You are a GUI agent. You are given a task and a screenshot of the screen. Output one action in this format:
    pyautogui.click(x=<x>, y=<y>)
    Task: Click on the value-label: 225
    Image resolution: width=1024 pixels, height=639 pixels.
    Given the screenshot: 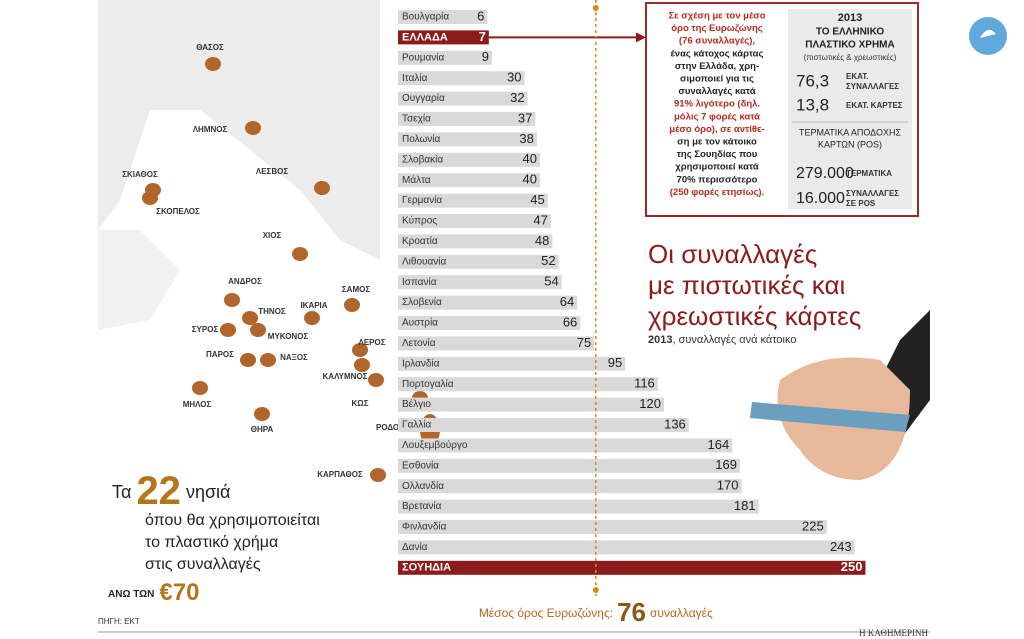 What is the action you would take?
    pyautogui.click(x=813, y=525)
    